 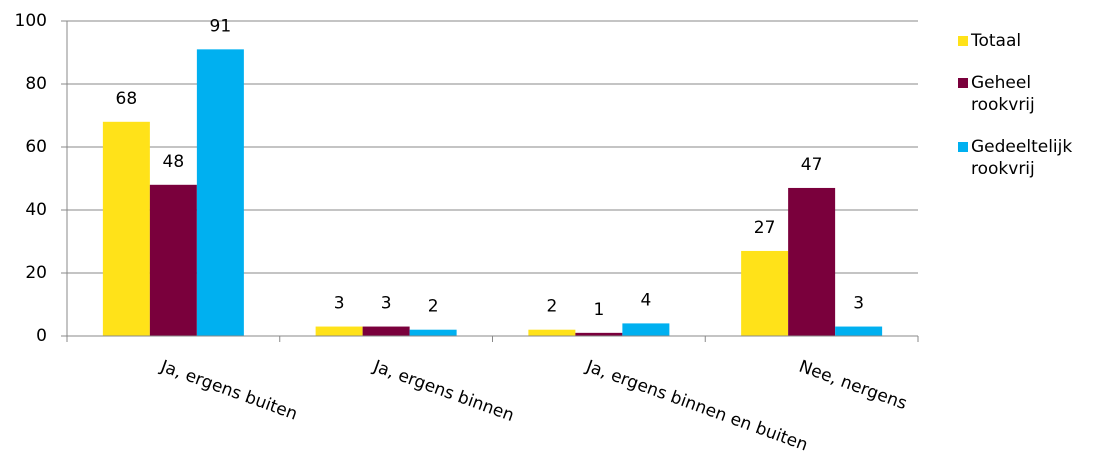 What do you see at coordinates (812, 165) in the screenshot?
I see `value-label: 47` at bounding box center [812, 165].